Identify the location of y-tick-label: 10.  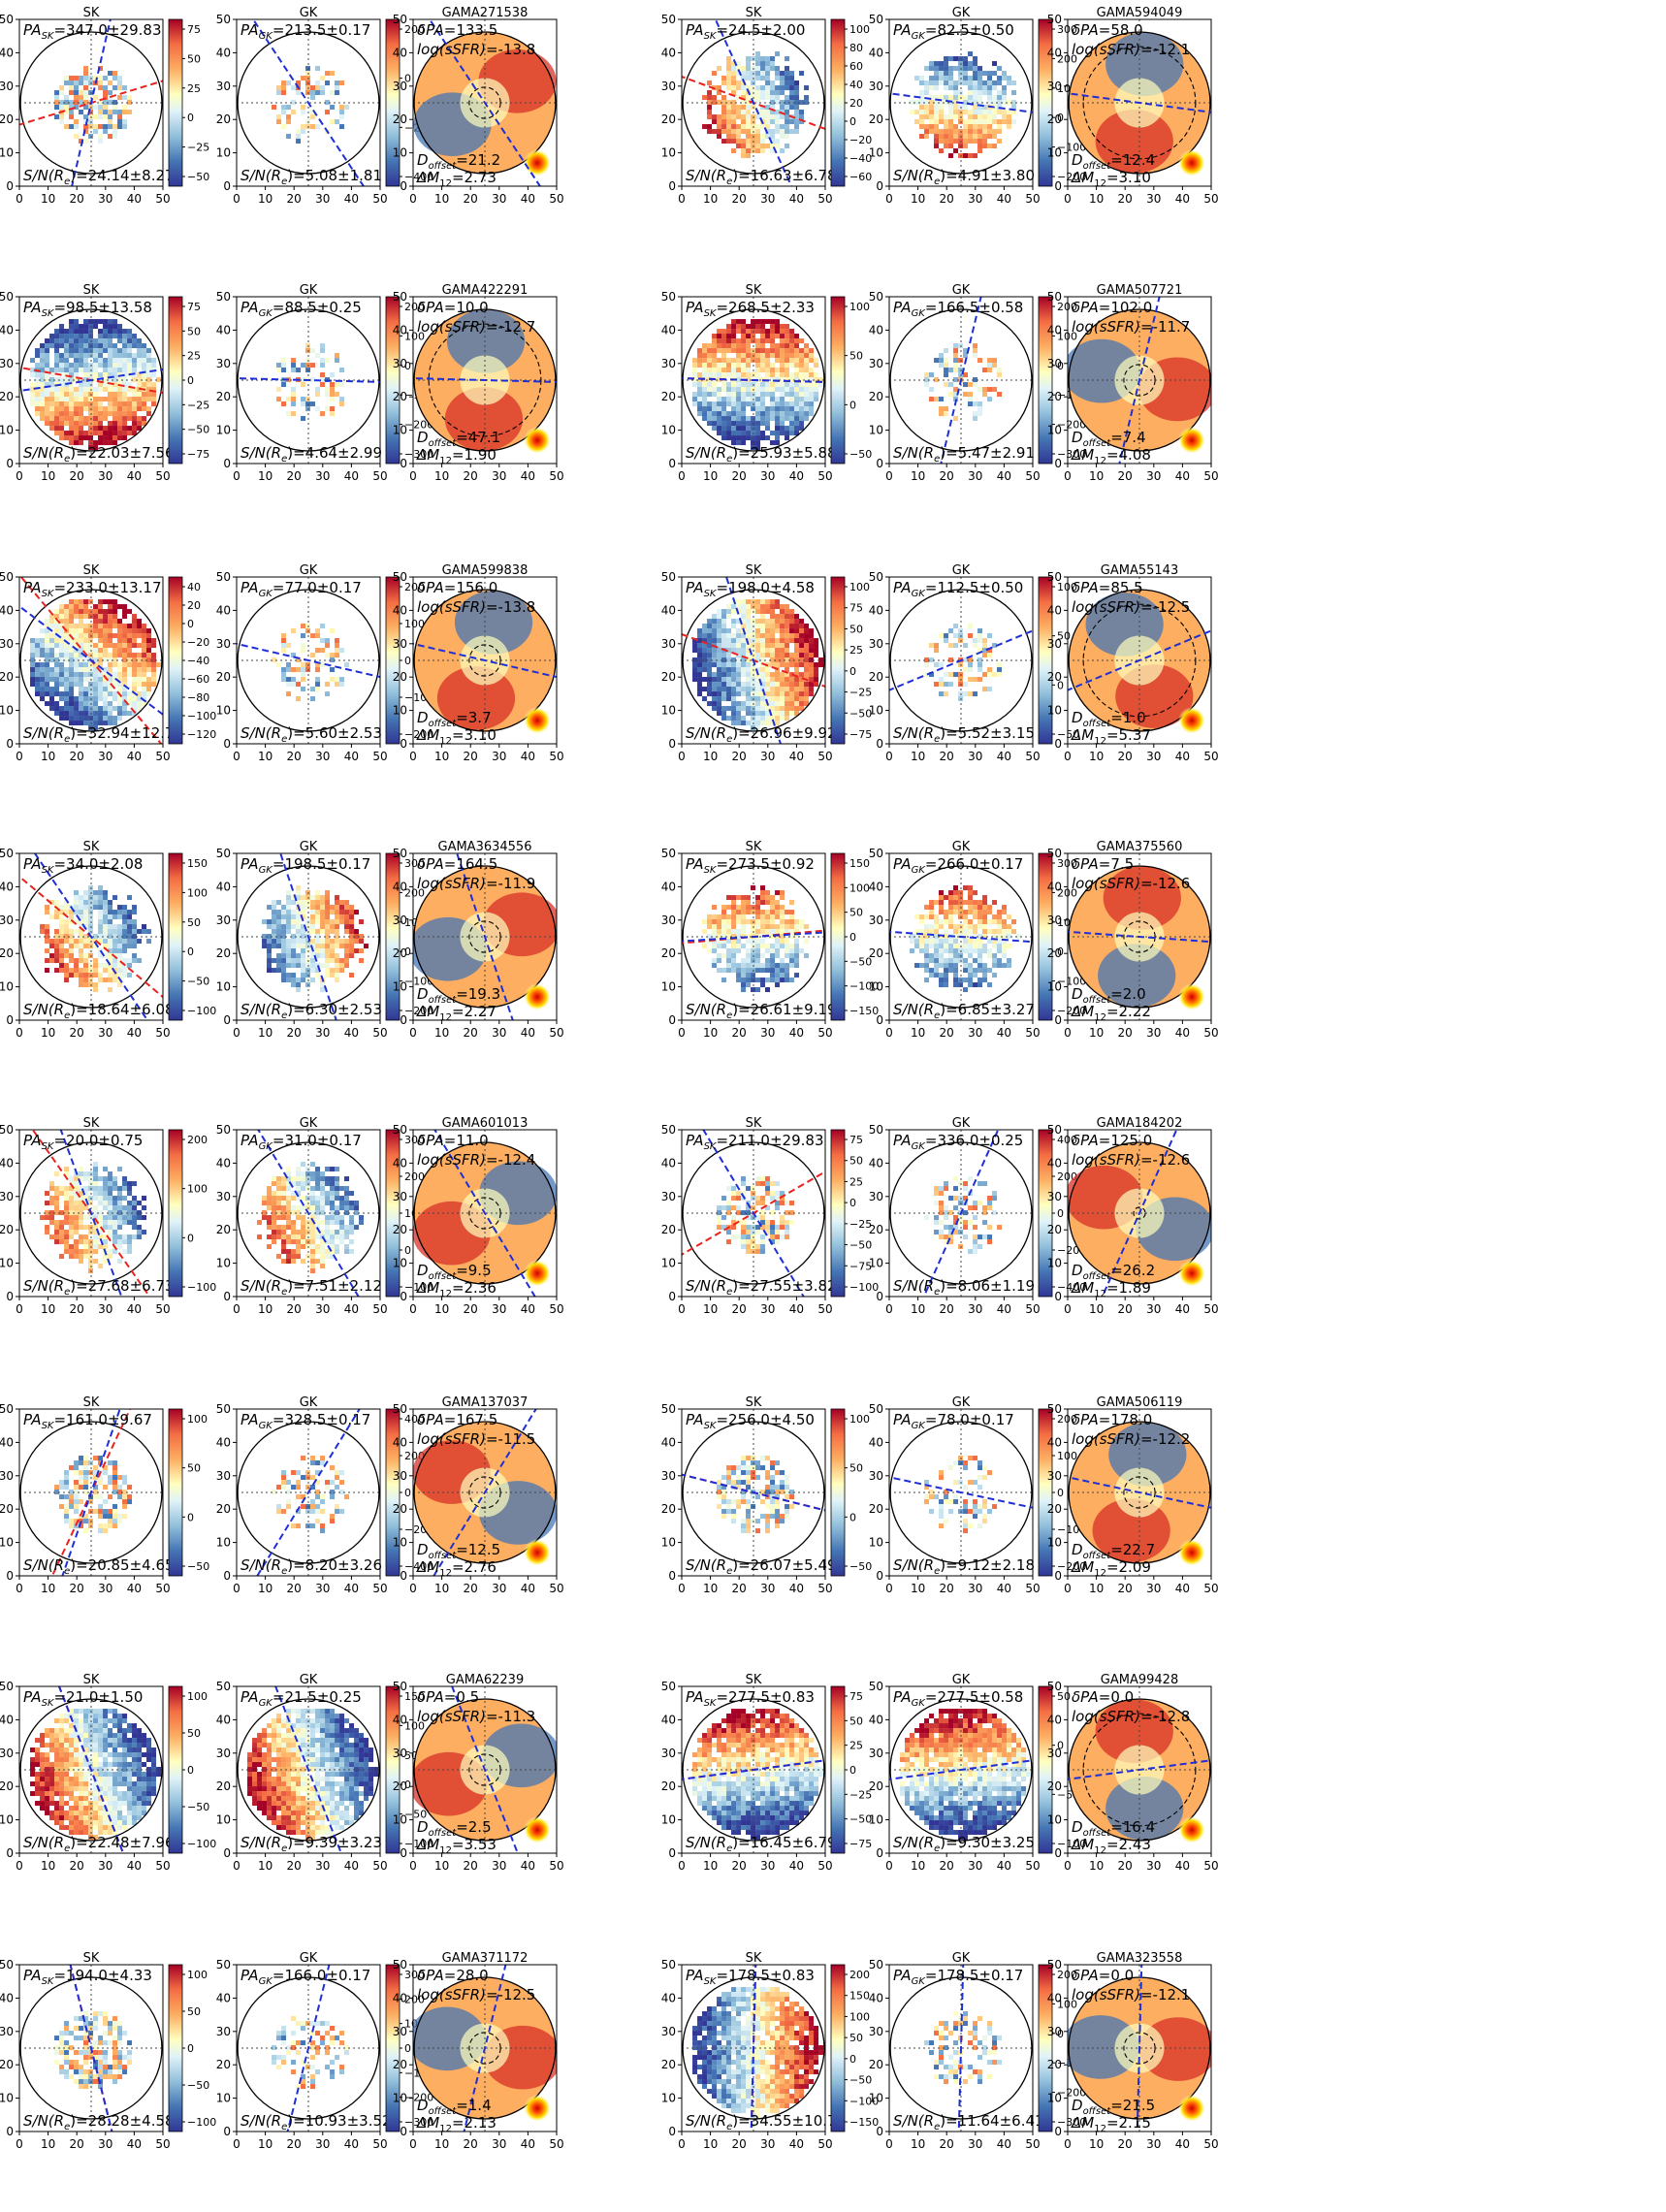
(876, 711).